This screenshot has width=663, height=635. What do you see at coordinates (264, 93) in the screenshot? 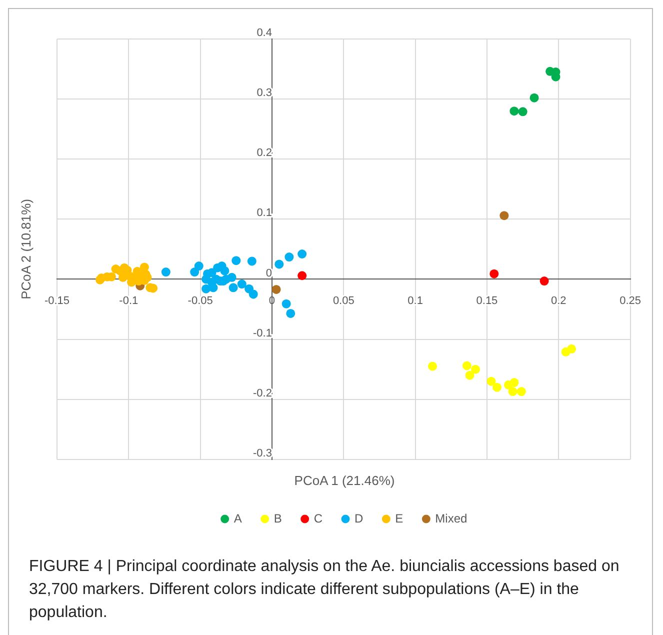
I see `y-tick-label: 0.3` at bounding box center [264, 93].